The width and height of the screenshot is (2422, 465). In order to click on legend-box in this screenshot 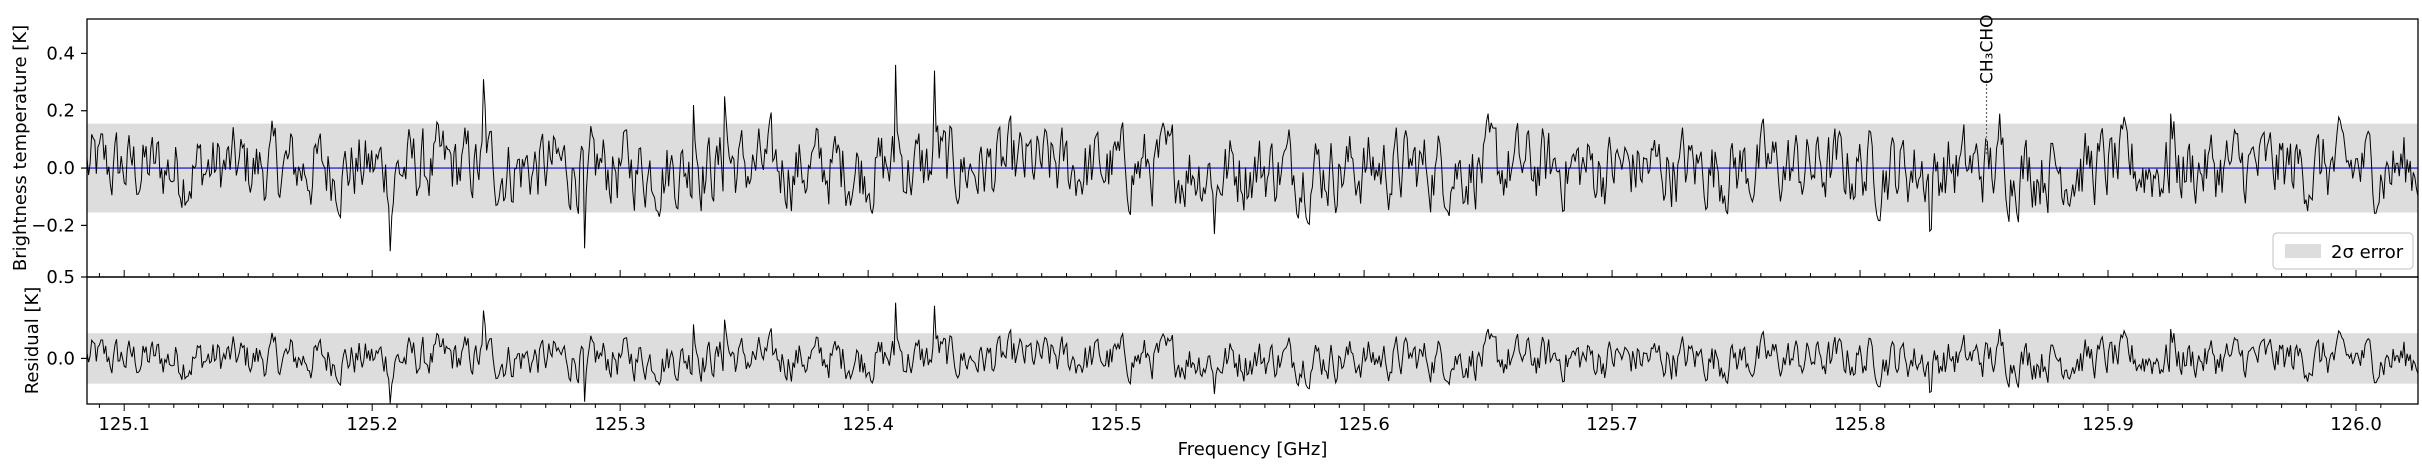, I will do `click(2343, 251)`.